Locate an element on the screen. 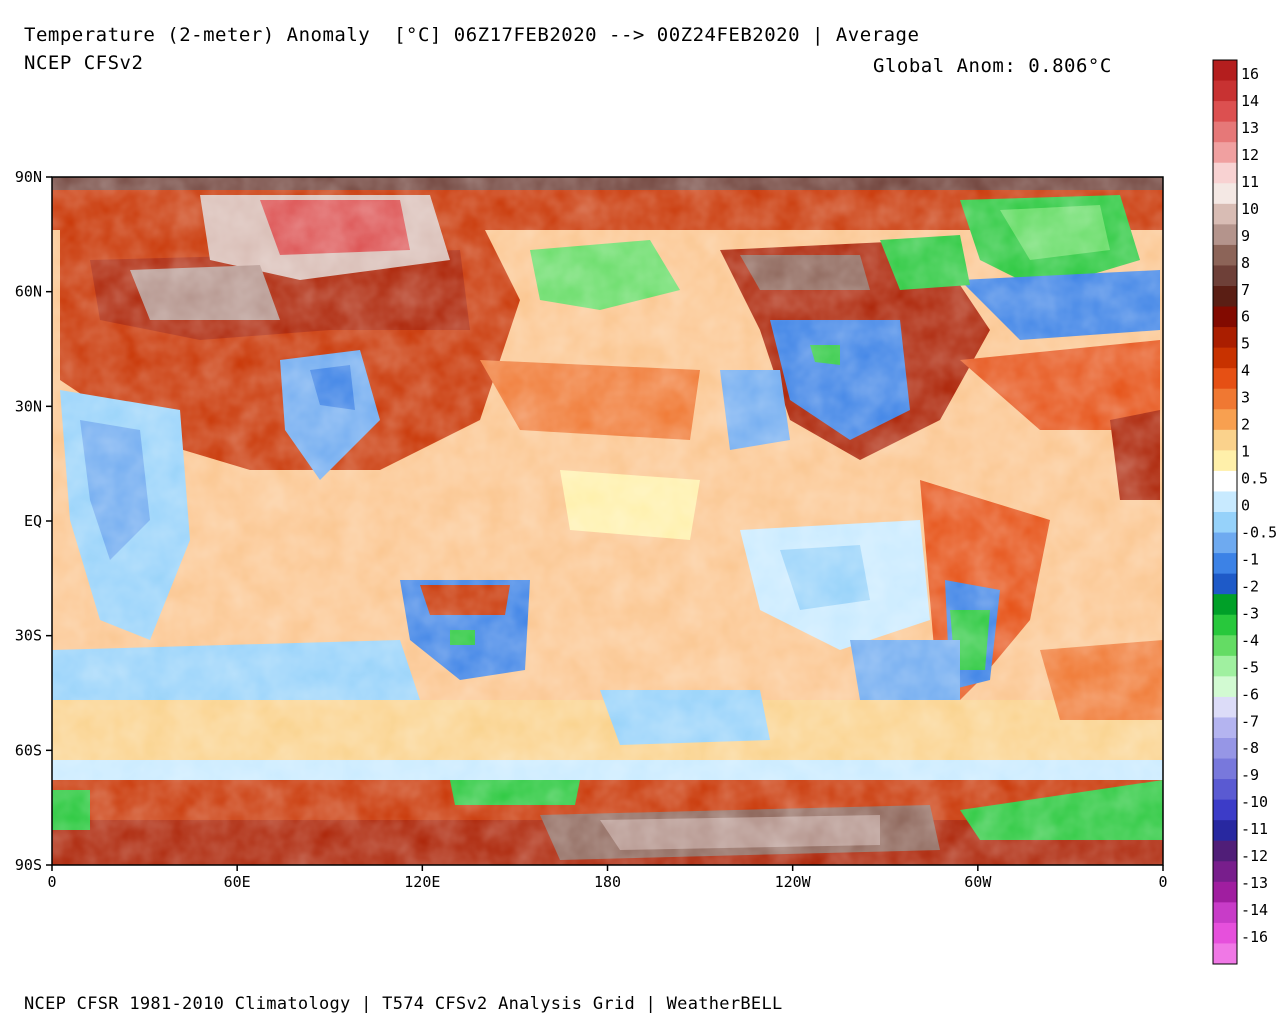 Image resolution: width=1280 pixels, height=1028 pixels. colorbar-label: -0.5 is located at coordinates (1259, 532).